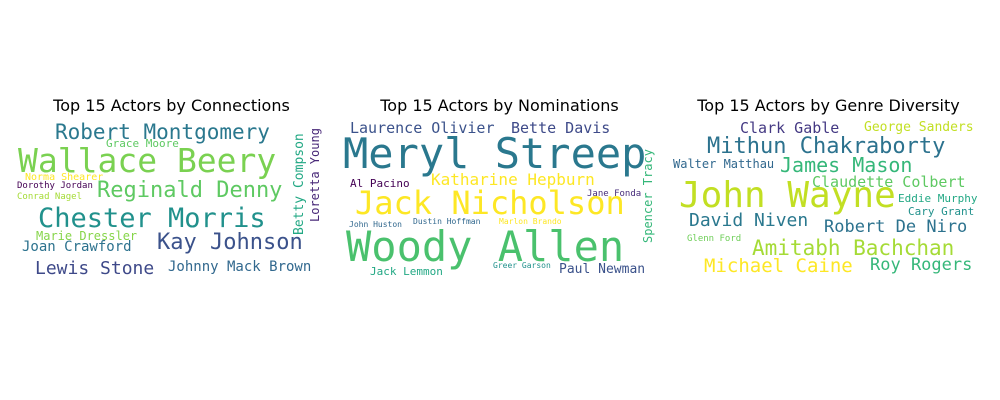 The height and width of the screenshot is (400, 1000). I want to click on cloud-word: Clark Gable, so click(790, 128).